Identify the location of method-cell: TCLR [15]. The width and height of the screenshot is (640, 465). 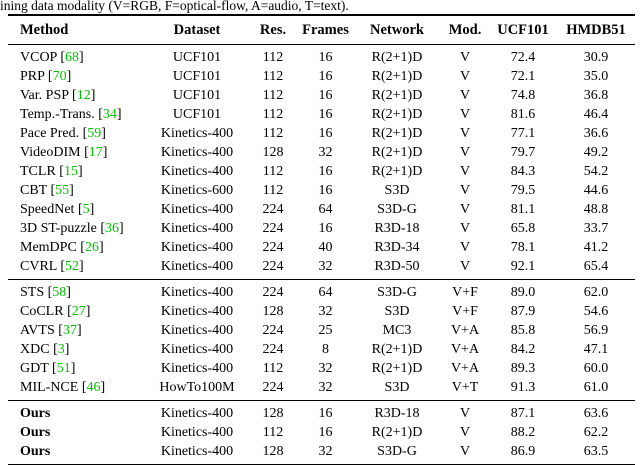
(51, 171).